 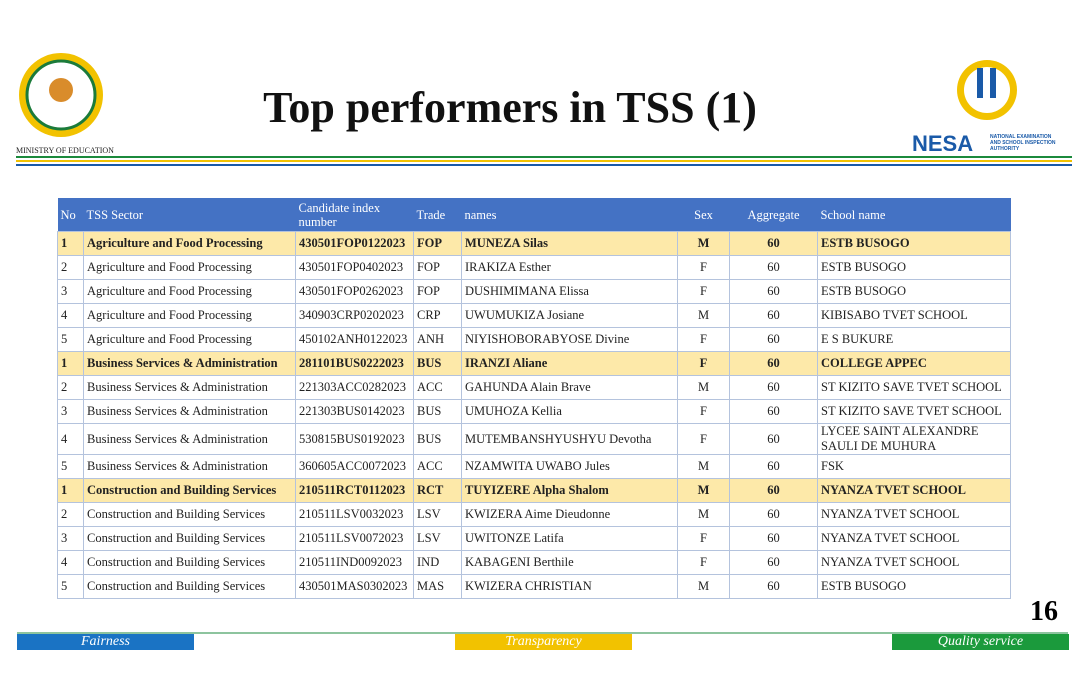 What do you see at coordinates (354, 411) in the screenshot?
I see `table-cell: 221303BUS0142023` at bounding box center [354, 411].